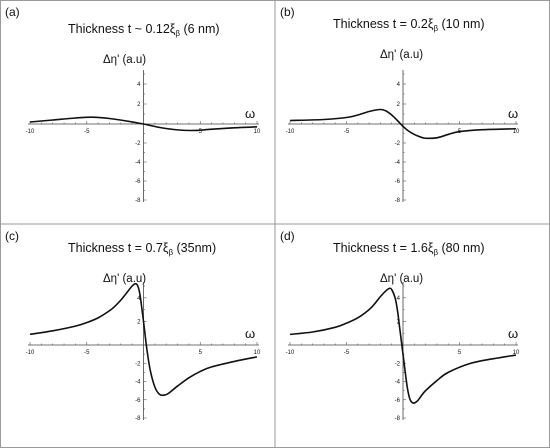 This screenshot has height=448, width=550. I want to click on panel-label: (d), so click(287, 236).